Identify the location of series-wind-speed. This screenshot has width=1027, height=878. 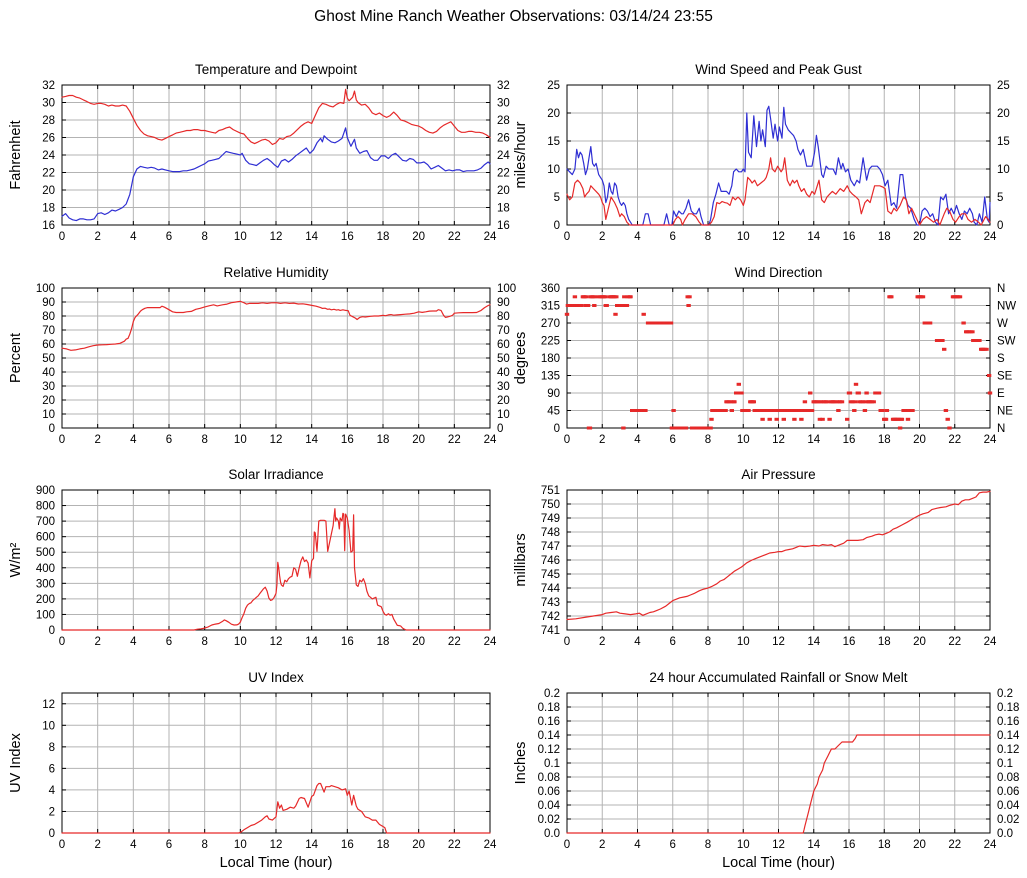
(778, 191).